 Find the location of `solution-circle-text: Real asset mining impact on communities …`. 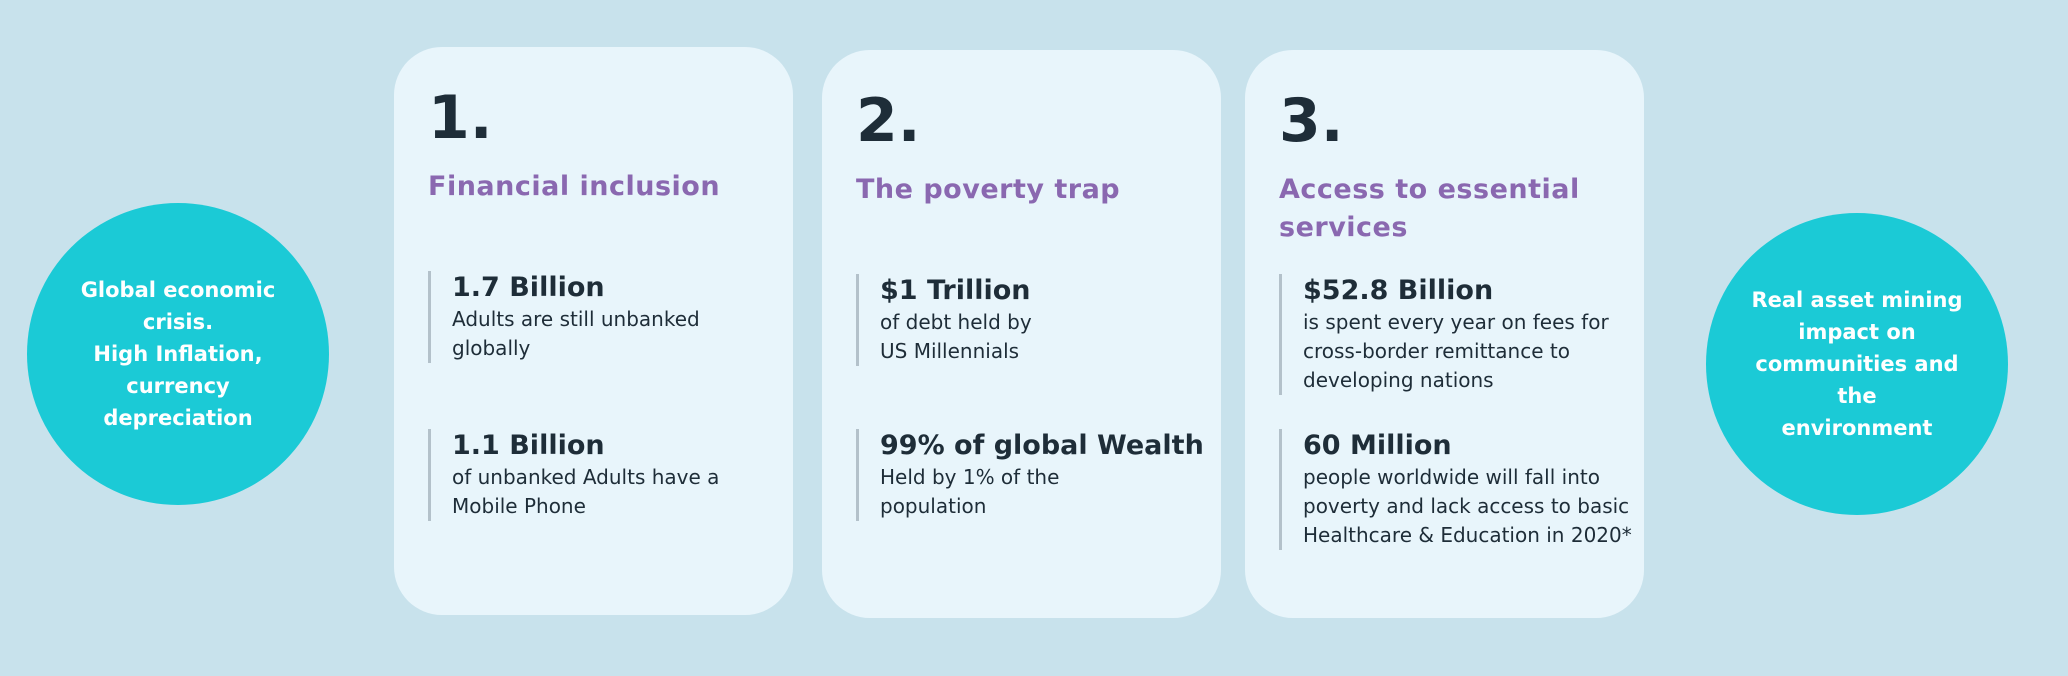

solution-circle-text: Real asset mining impact on communities … is located at coordinates (1857, 364).